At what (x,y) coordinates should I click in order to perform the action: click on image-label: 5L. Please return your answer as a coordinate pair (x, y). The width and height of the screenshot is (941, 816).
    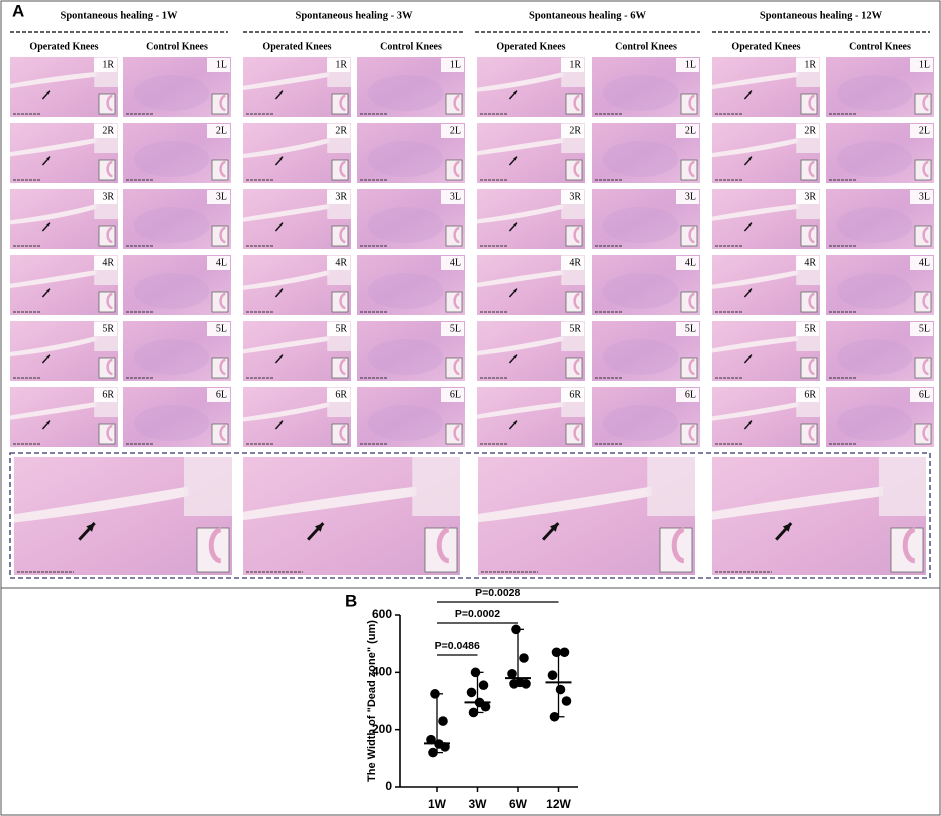
    Looking at the image, I should click on (924, 328).